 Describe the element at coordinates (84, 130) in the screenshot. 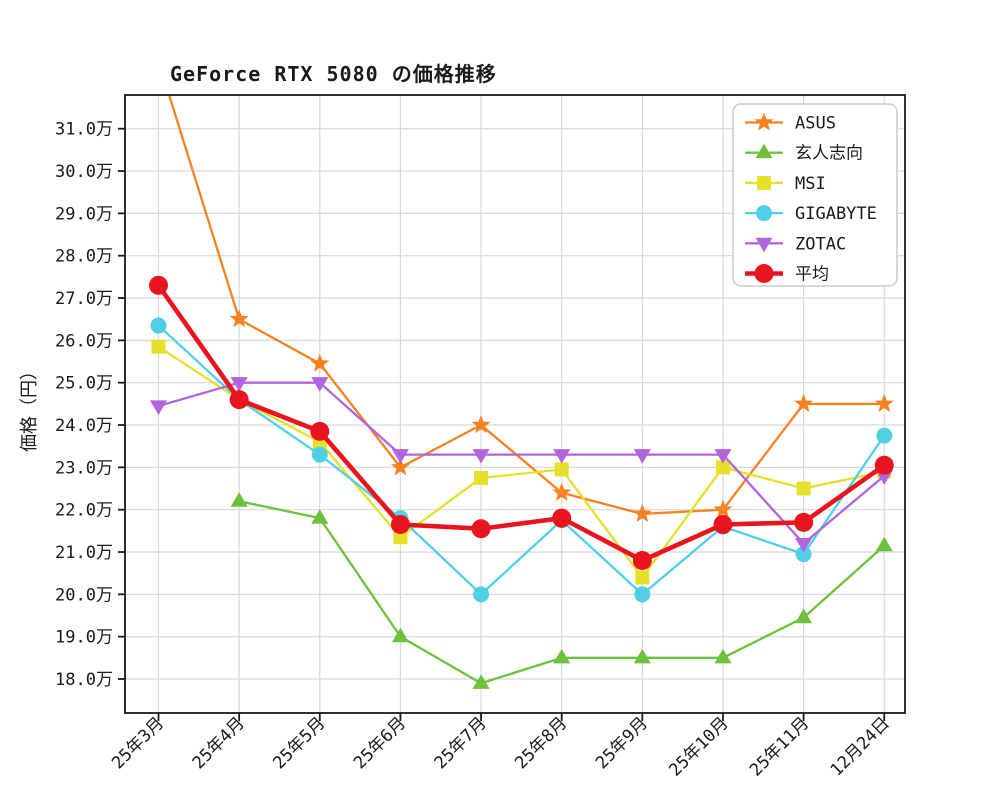

I see `y-tick-label: 31.0万` at that location.